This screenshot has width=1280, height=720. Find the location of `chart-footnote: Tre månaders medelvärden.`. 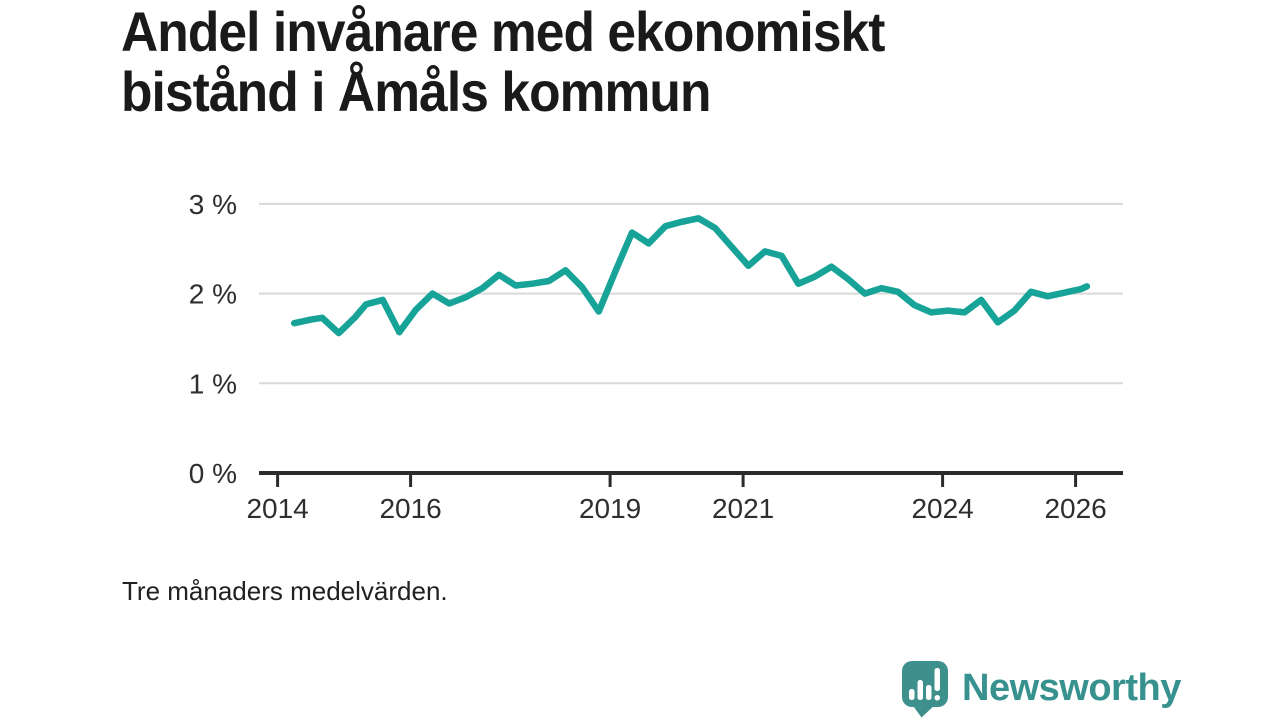

chart-footnote: Tre månaders medelvärden. is located at coordinates (285, 591).